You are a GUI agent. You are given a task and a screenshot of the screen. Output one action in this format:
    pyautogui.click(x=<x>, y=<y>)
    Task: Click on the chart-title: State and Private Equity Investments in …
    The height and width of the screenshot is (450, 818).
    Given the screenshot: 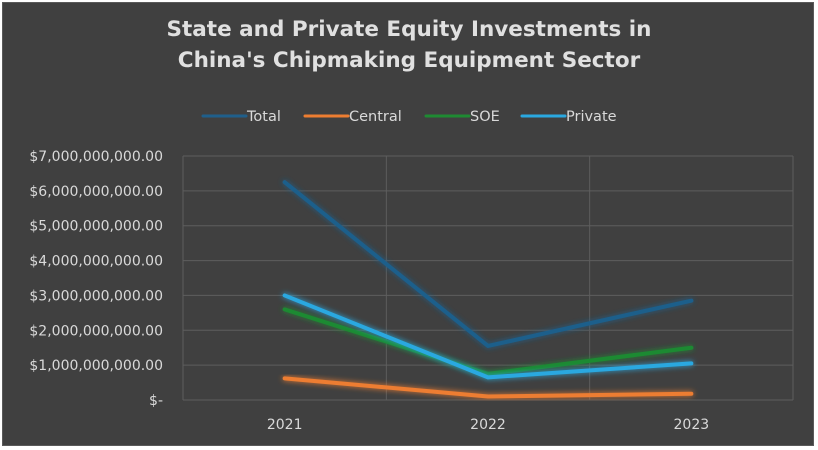 What is the action you would take?
    pyautogui.click(x=409, y=45)
    